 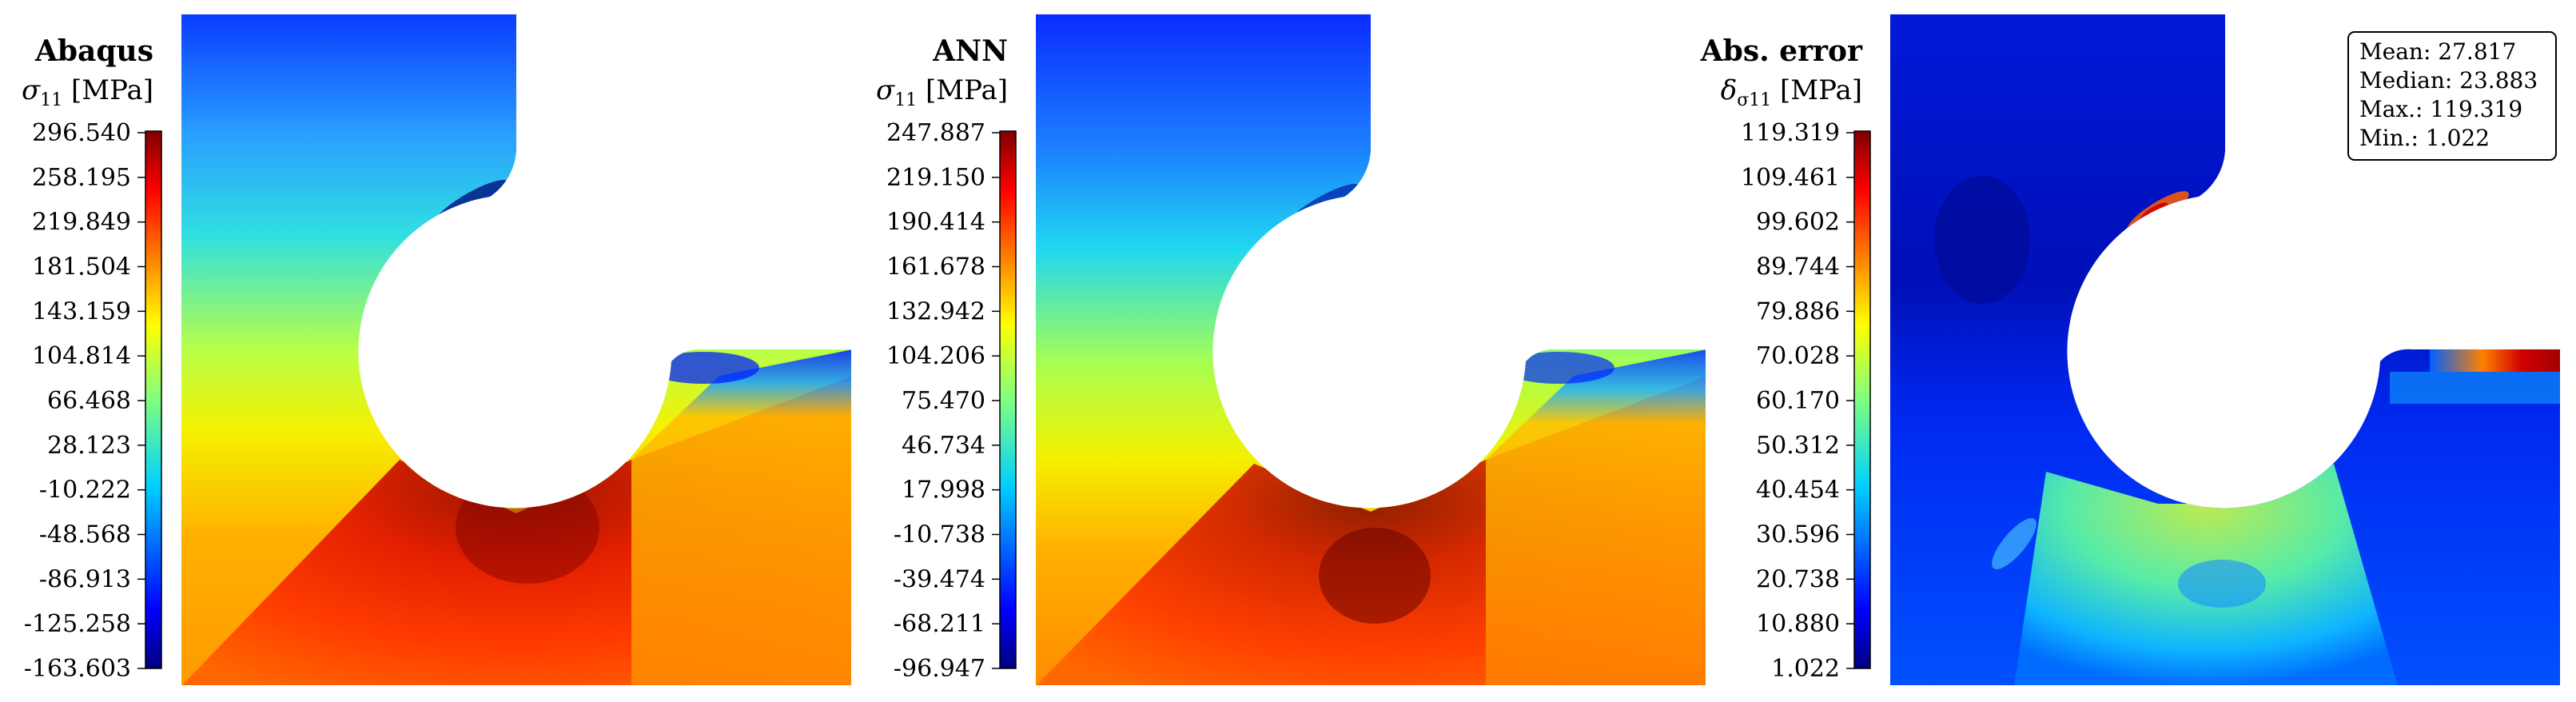 What do you see at coordinates (81, 311) in the screenshot?
I see `colorbar-tick-label: 143.159` at bounding box center [81, 311].